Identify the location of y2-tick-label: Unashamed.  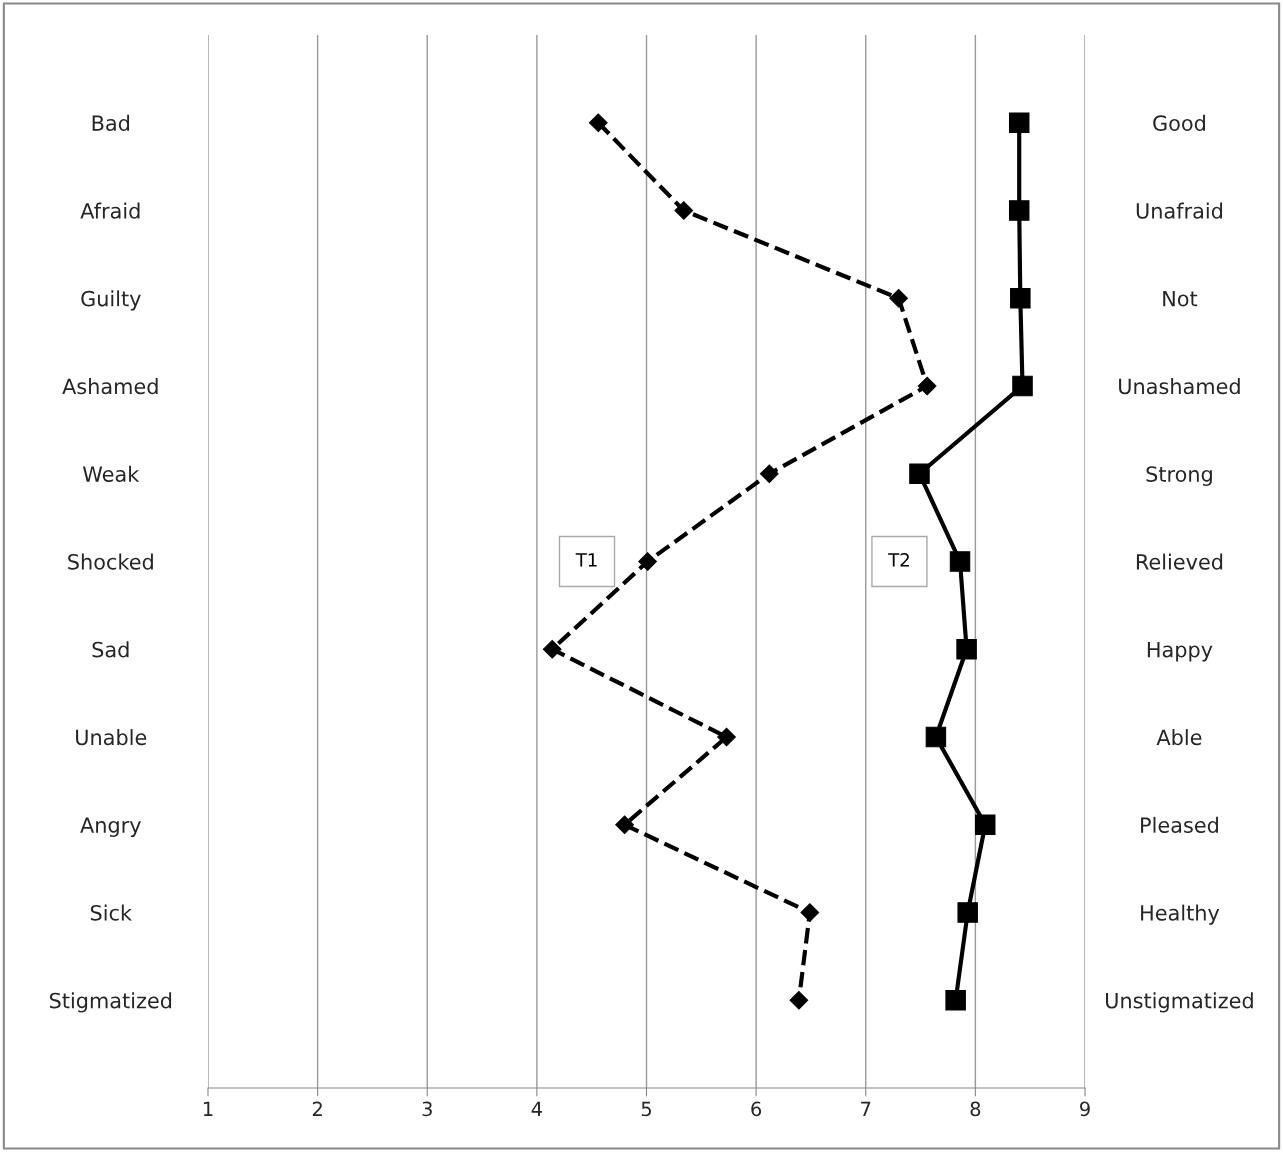
(1179, 386).